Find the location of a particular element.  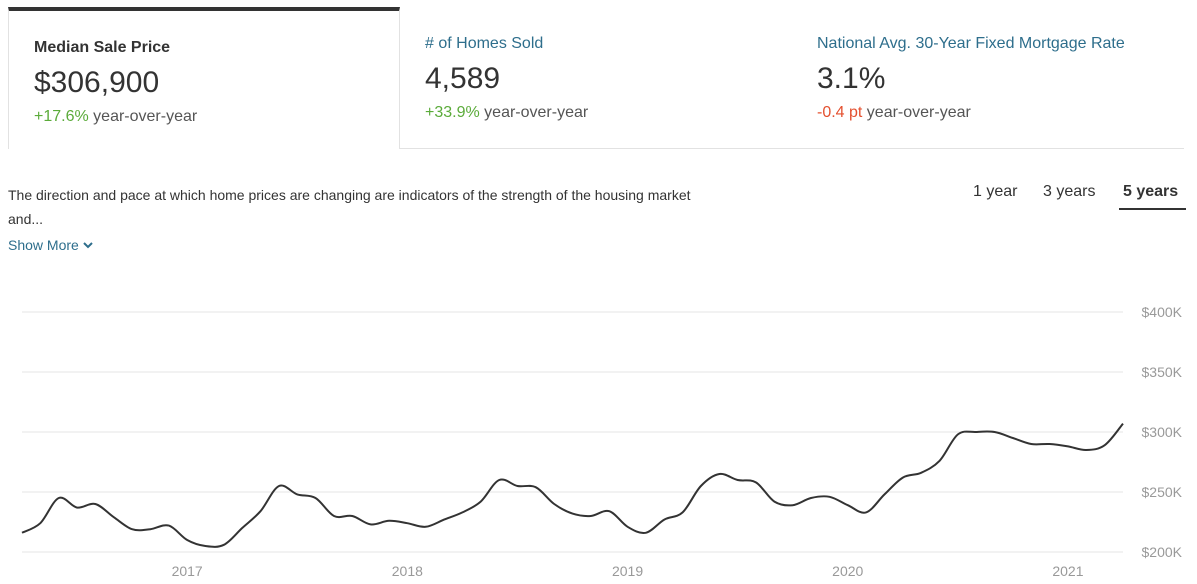

range-tabs: 1 year 3 years 5 years is located at coordinates (1073, 195).